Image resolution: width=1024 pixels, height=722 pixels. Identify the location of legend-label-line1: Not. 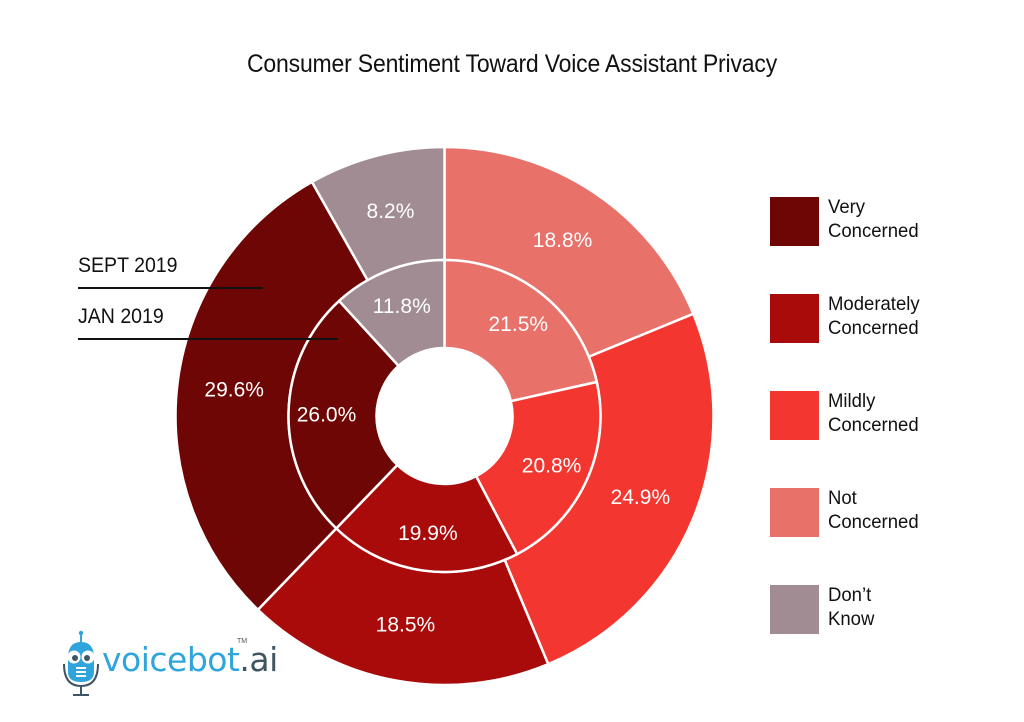
(842, 498).